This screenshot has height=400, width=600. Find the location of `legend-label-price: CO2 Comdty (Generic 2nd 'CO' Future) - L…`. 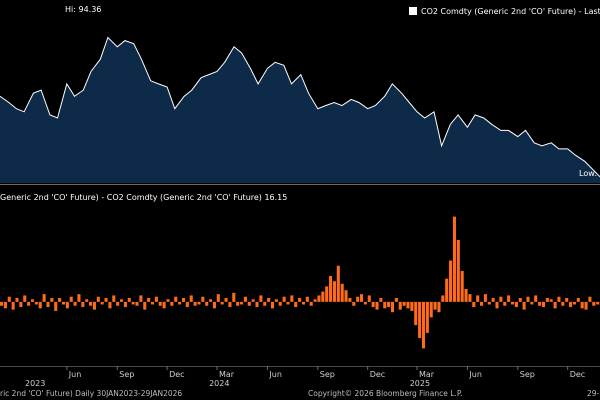

legend-label-price: CO2 Comdty (Generic 2nd 'CO' Future) - L… is located at coordinates (510, 11).